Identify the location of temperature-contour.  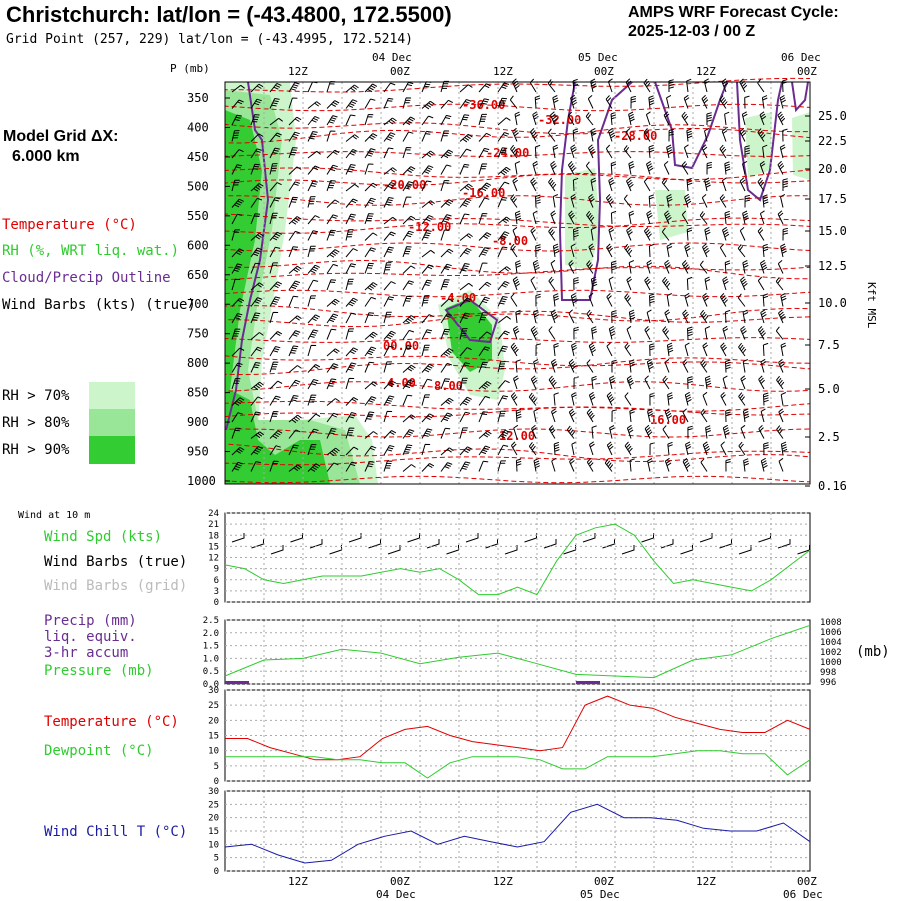
(517, 130).